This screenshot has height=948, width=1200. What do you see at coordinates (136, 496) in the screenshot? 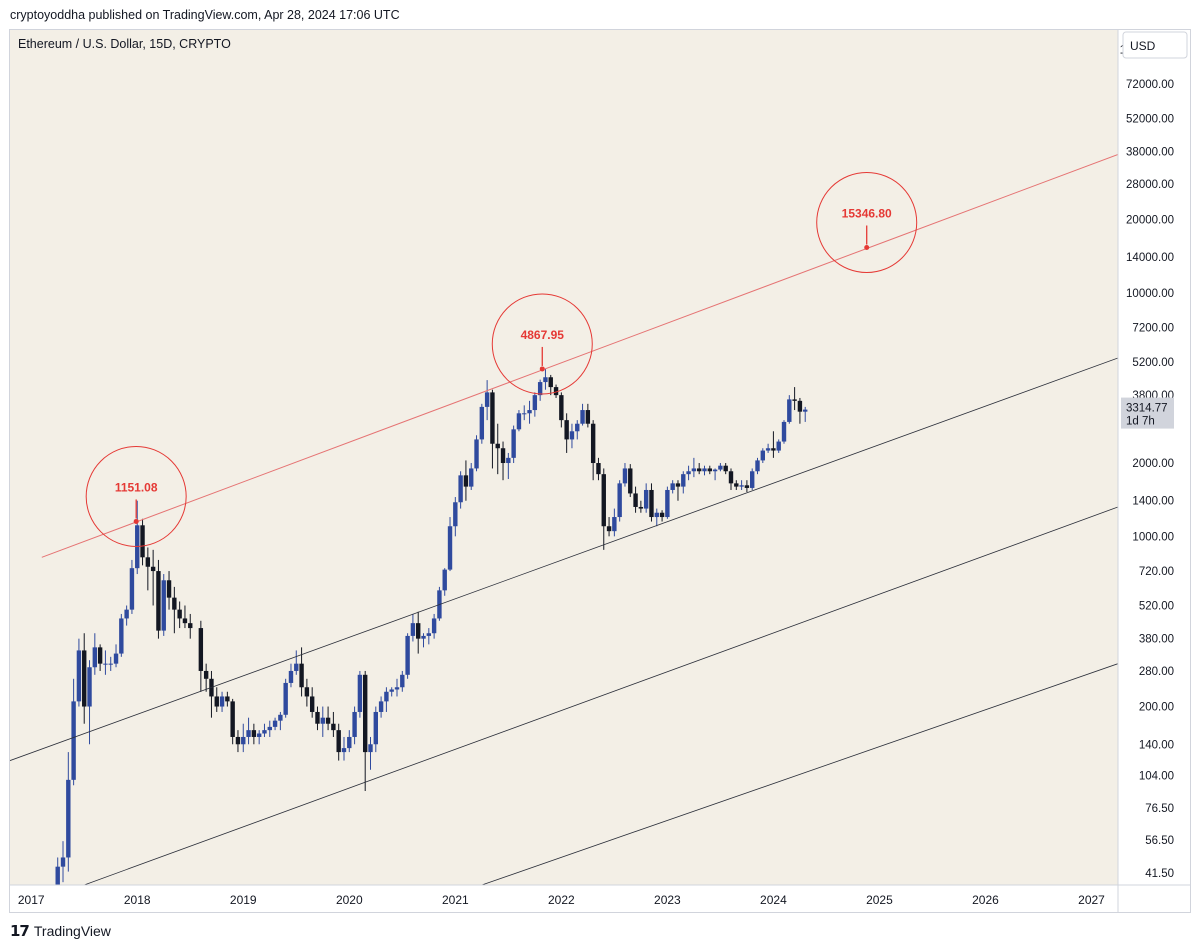
I see `price-annotation: 1151.08` at bounding box center [136, 496].